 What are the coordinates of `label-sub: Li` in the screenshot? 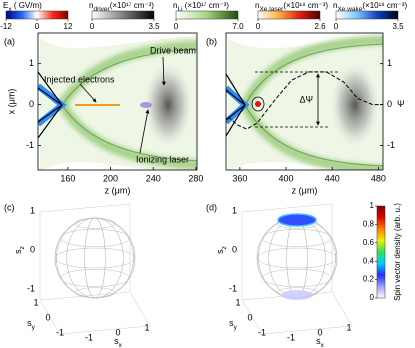 It's located at (179, 9).